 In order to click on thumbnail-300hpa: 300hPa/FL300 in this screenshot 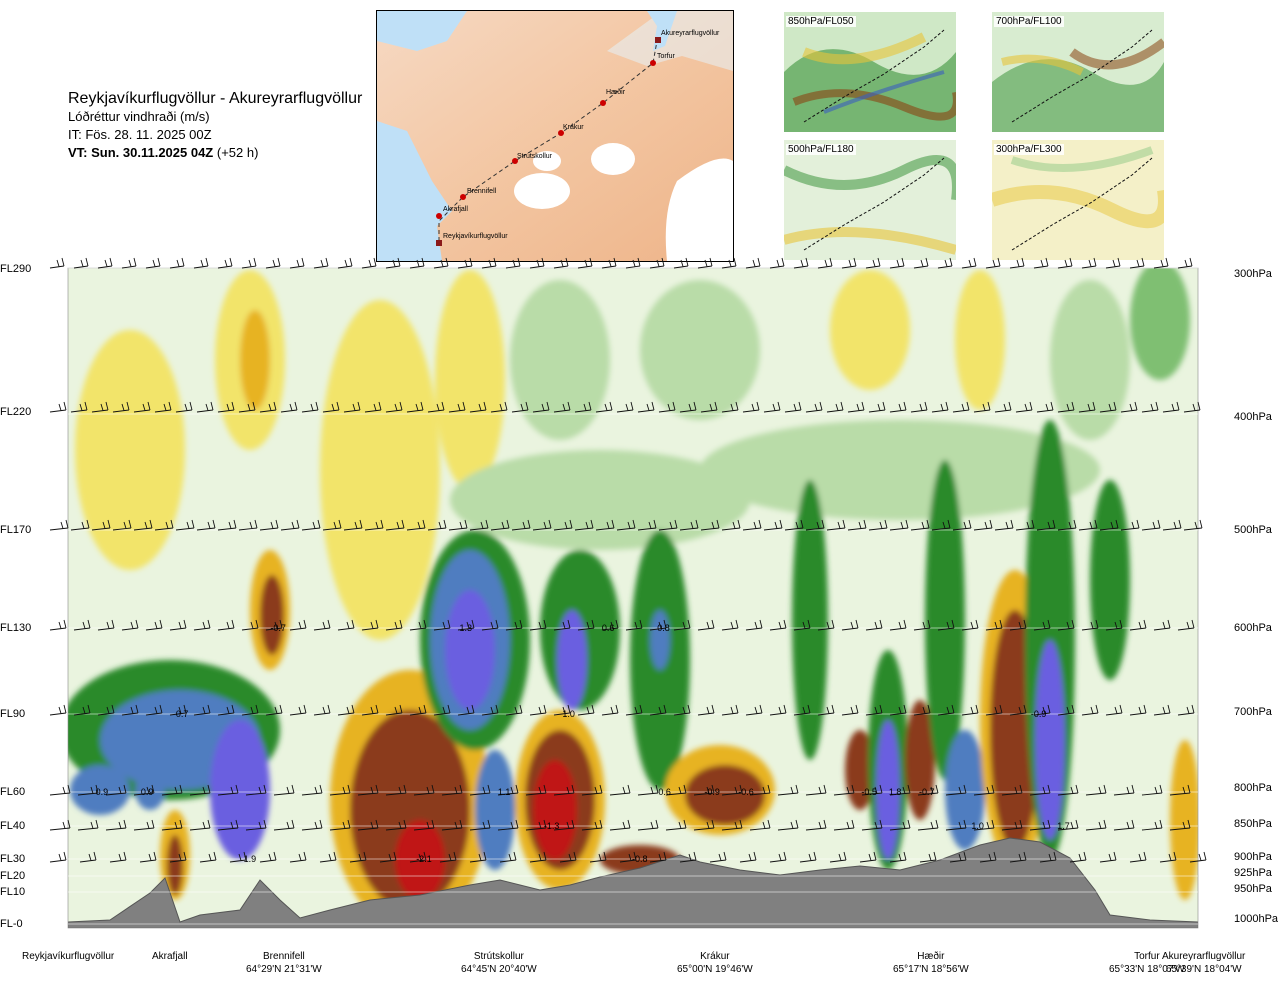, I will do `click(1078, 200)`.